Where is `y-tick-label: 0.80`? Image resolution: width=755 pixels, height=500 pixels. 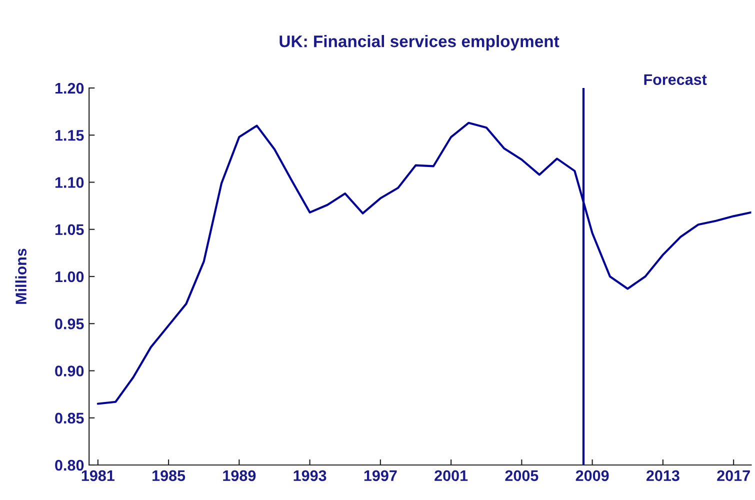 y-tick-label: 0.80 is located at coordinates (69, 465).